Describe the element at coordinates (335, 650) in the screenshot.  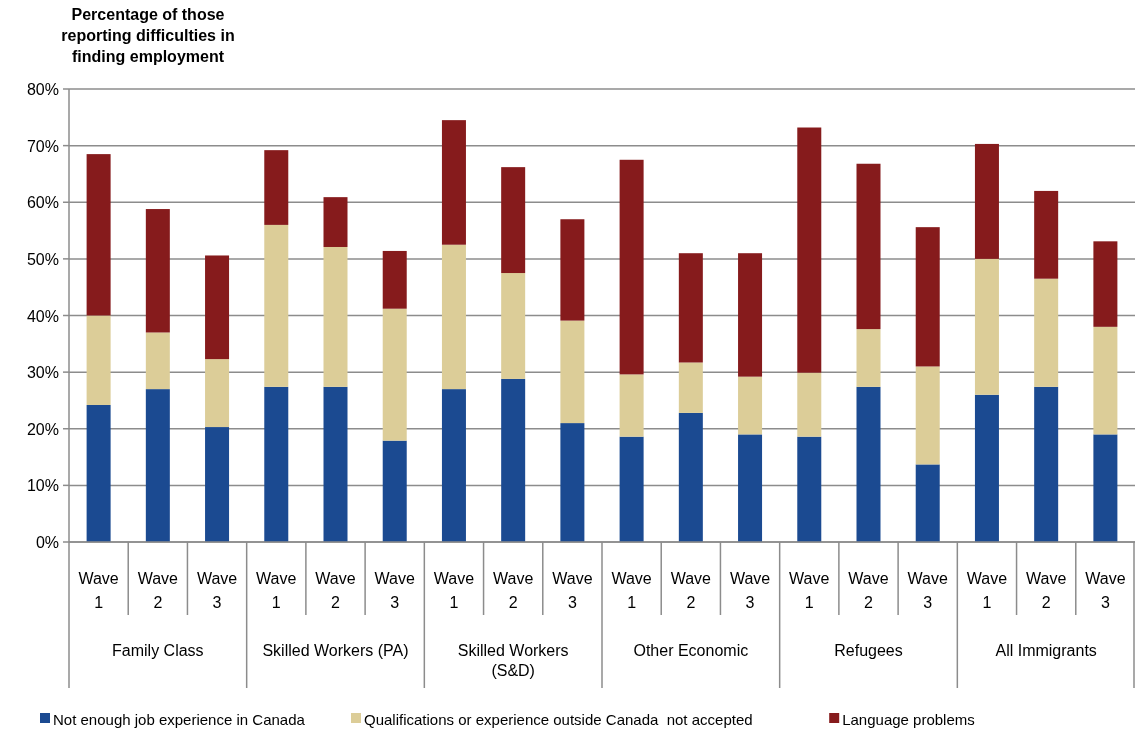
I see `text: Skilled Workers (PA)` at that location.